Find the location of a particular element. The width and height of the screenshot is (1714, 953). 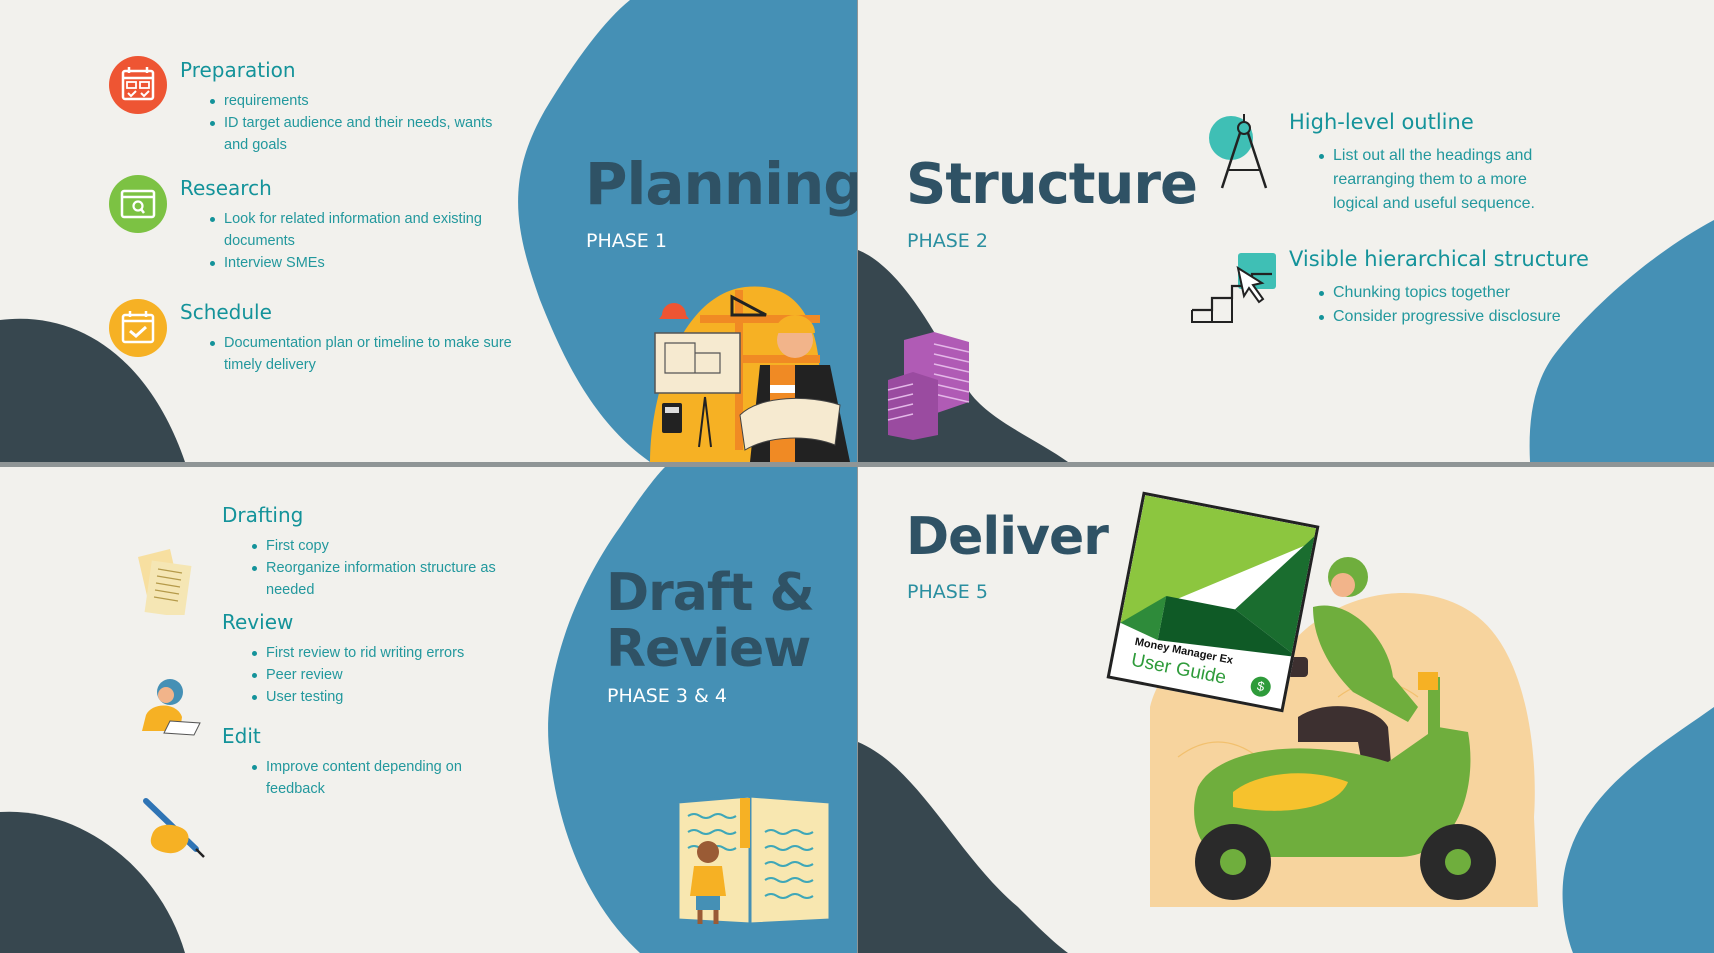

book-stack-illustration is located at coordinates (928, 386).